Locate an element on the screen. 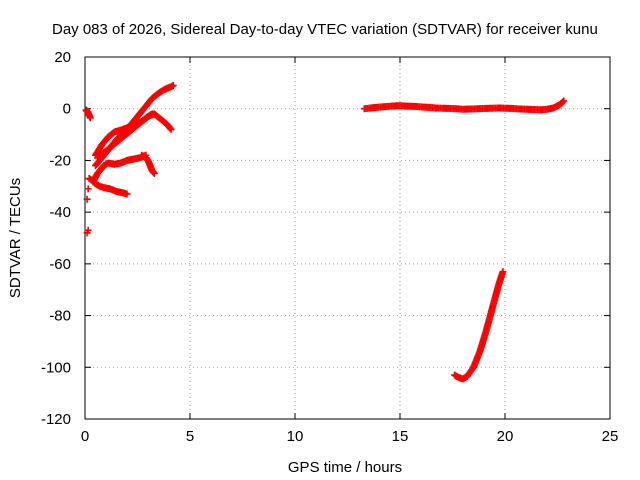 The width and height of the screenshot is (640, 480). y-tick-label: 20 is located at coordinates (62, 57).